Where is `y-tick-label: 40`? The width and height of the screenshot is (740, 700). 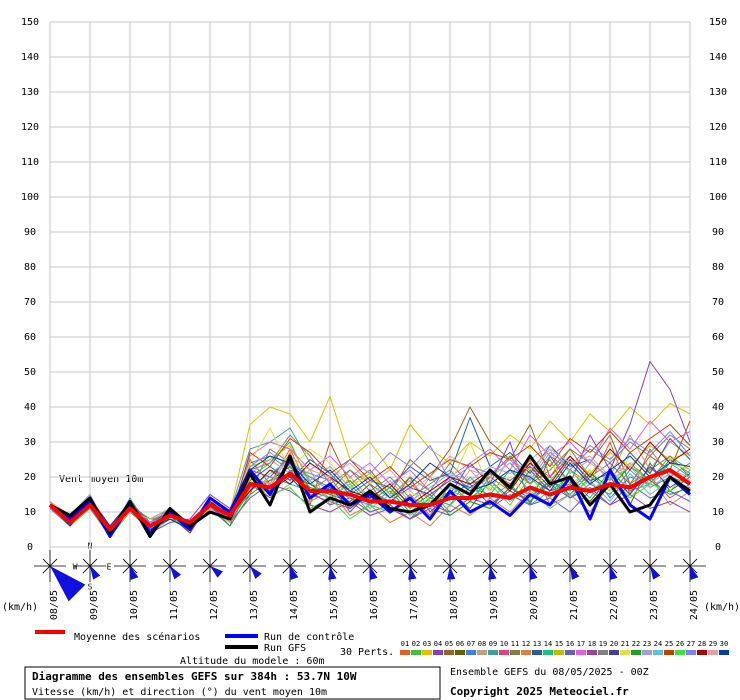
y-tick-label: 40 is located at coordinates (30, 407).